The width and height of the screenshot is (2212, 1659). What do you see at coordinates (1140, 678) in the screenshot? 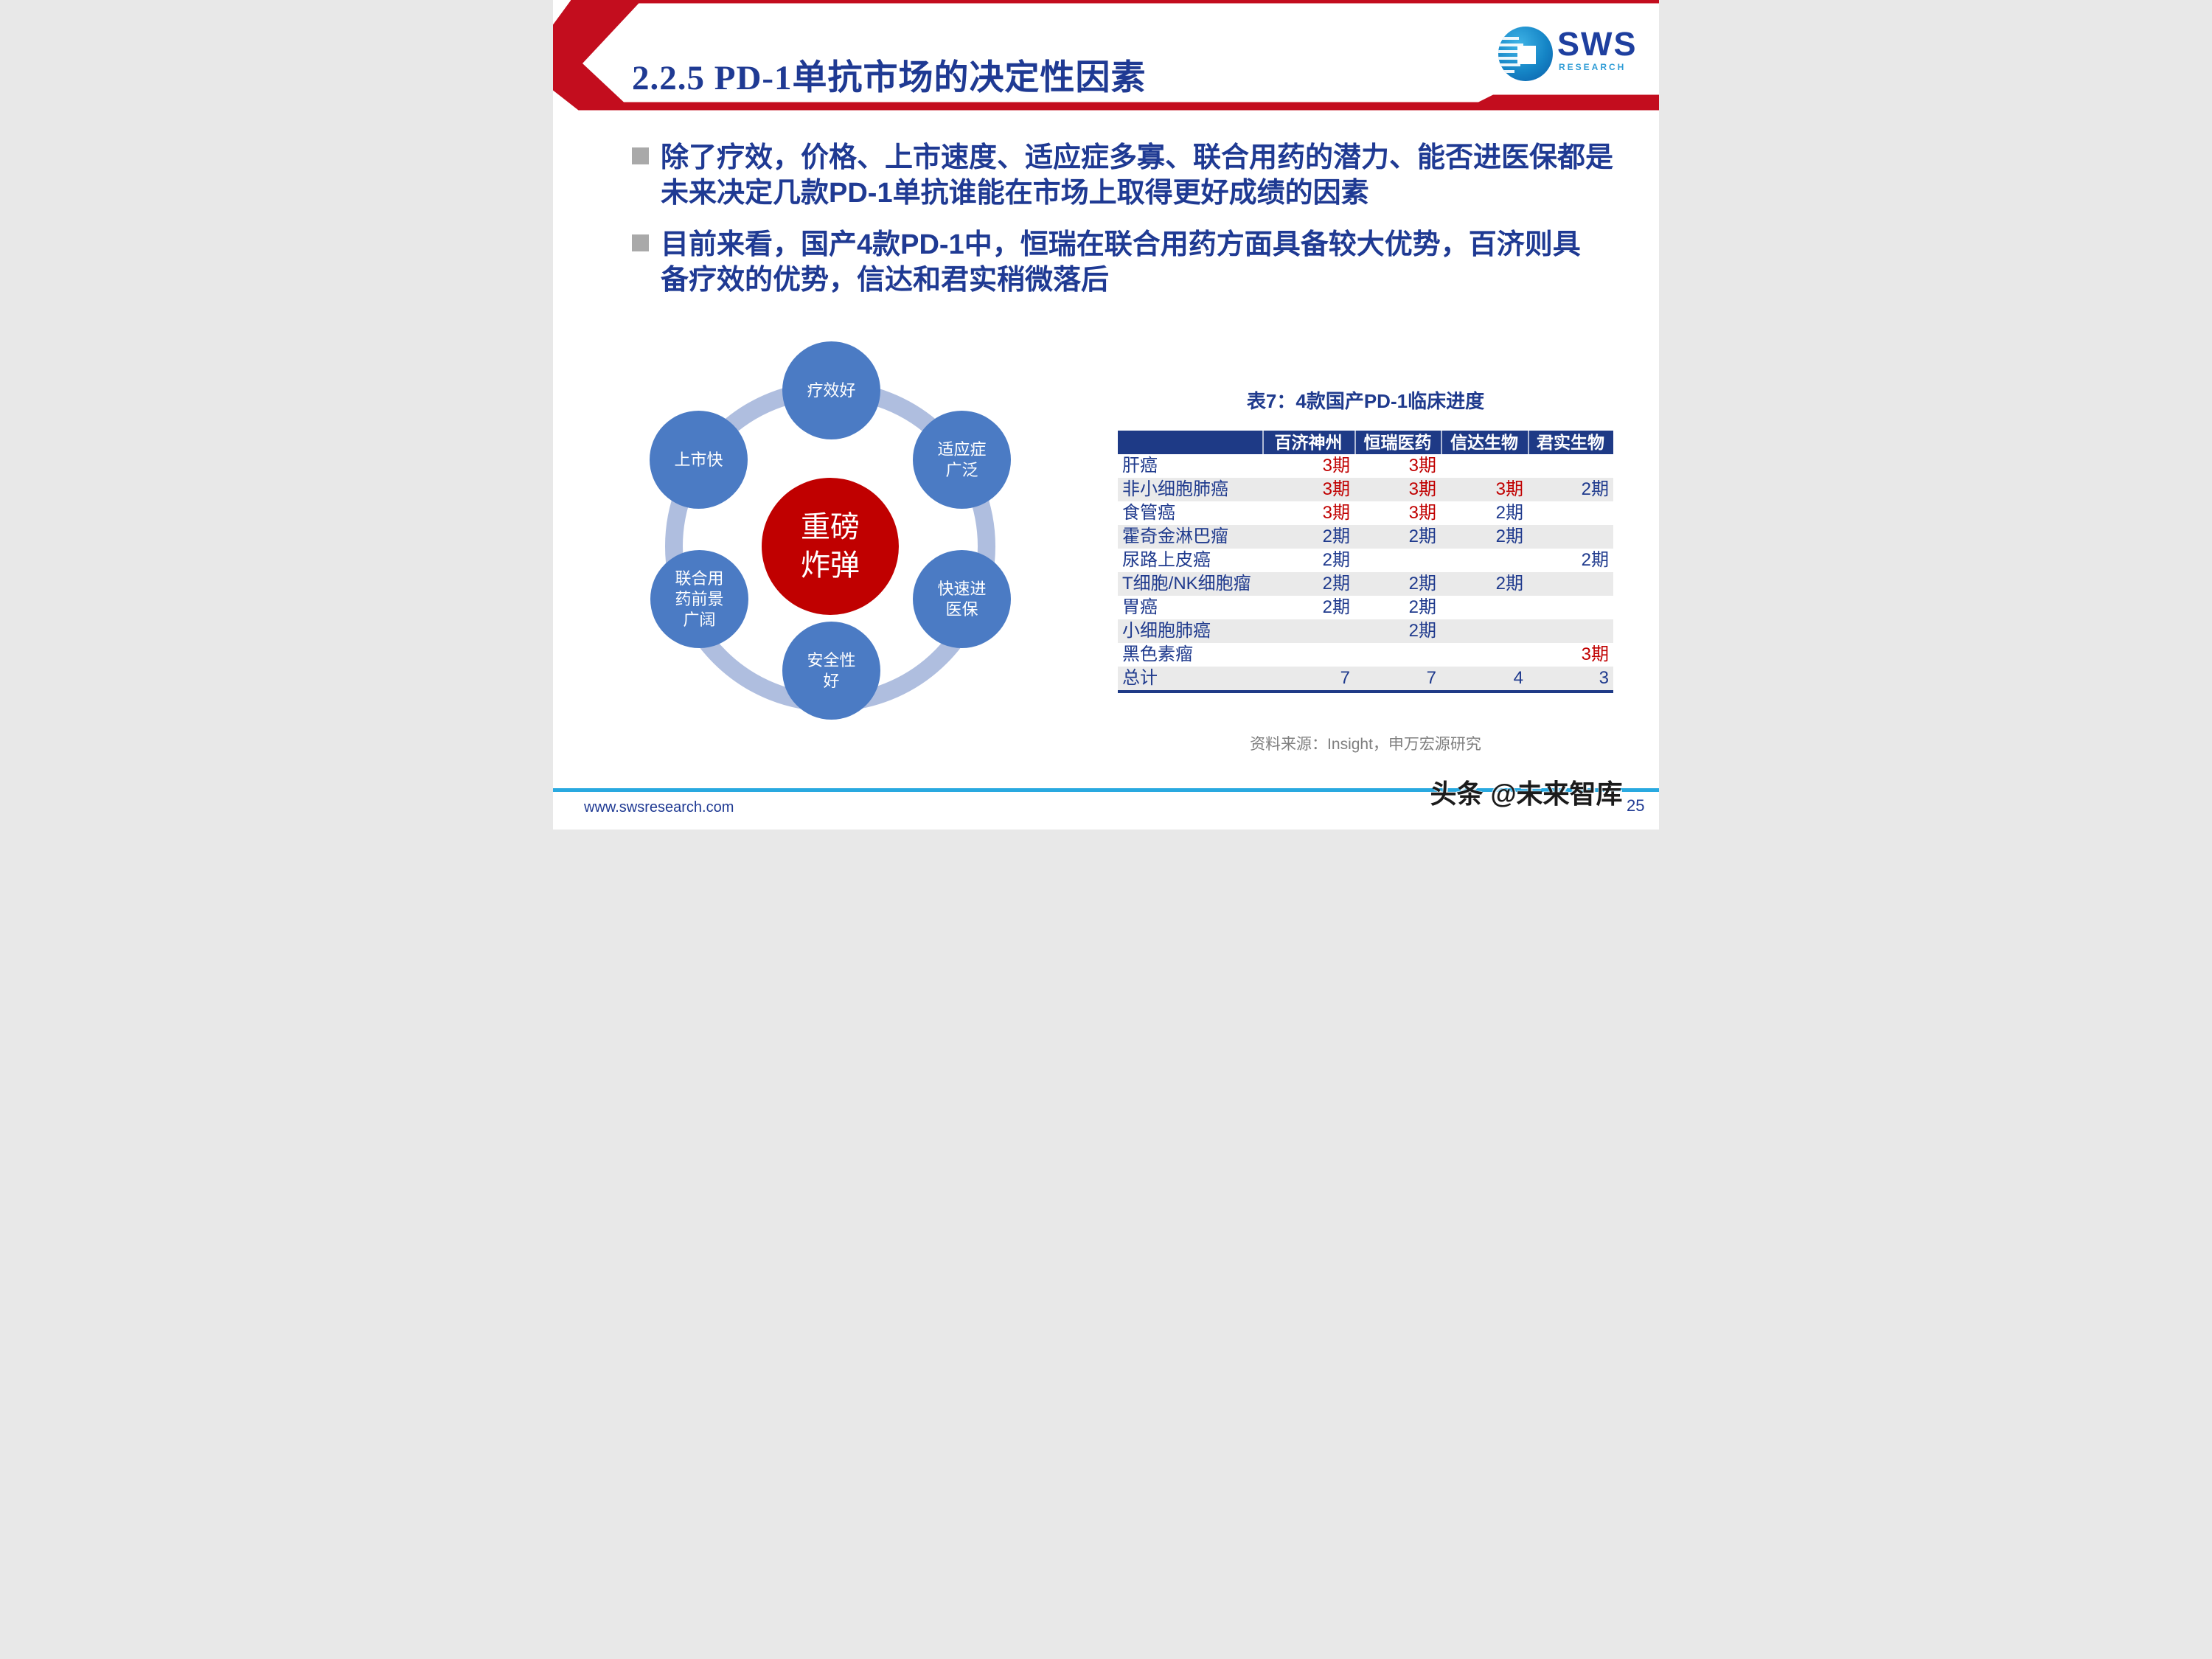
I see `table-row-label: 总计` at bounding box center [1140, 678].